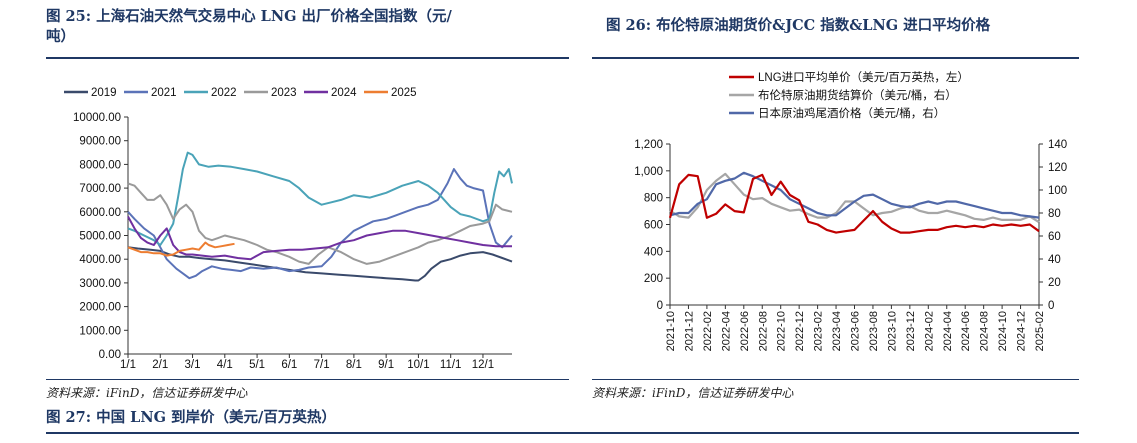  What do you see at coordinates (128, 365) in the screenshot?
I see `fig25-x-tick-label: 1/1` at bounding box center [128, 365].